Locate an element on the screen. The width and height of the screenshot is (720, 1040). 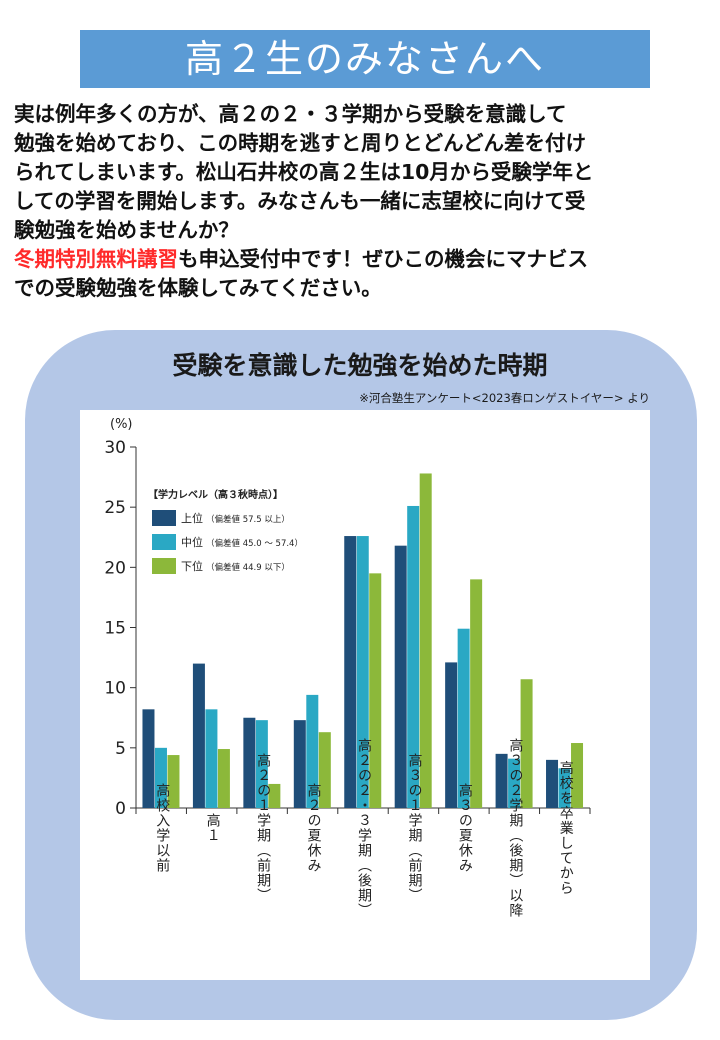
x-category-label: 高２の２・３学期︵後期︶ is located at coordinates (364, 827).